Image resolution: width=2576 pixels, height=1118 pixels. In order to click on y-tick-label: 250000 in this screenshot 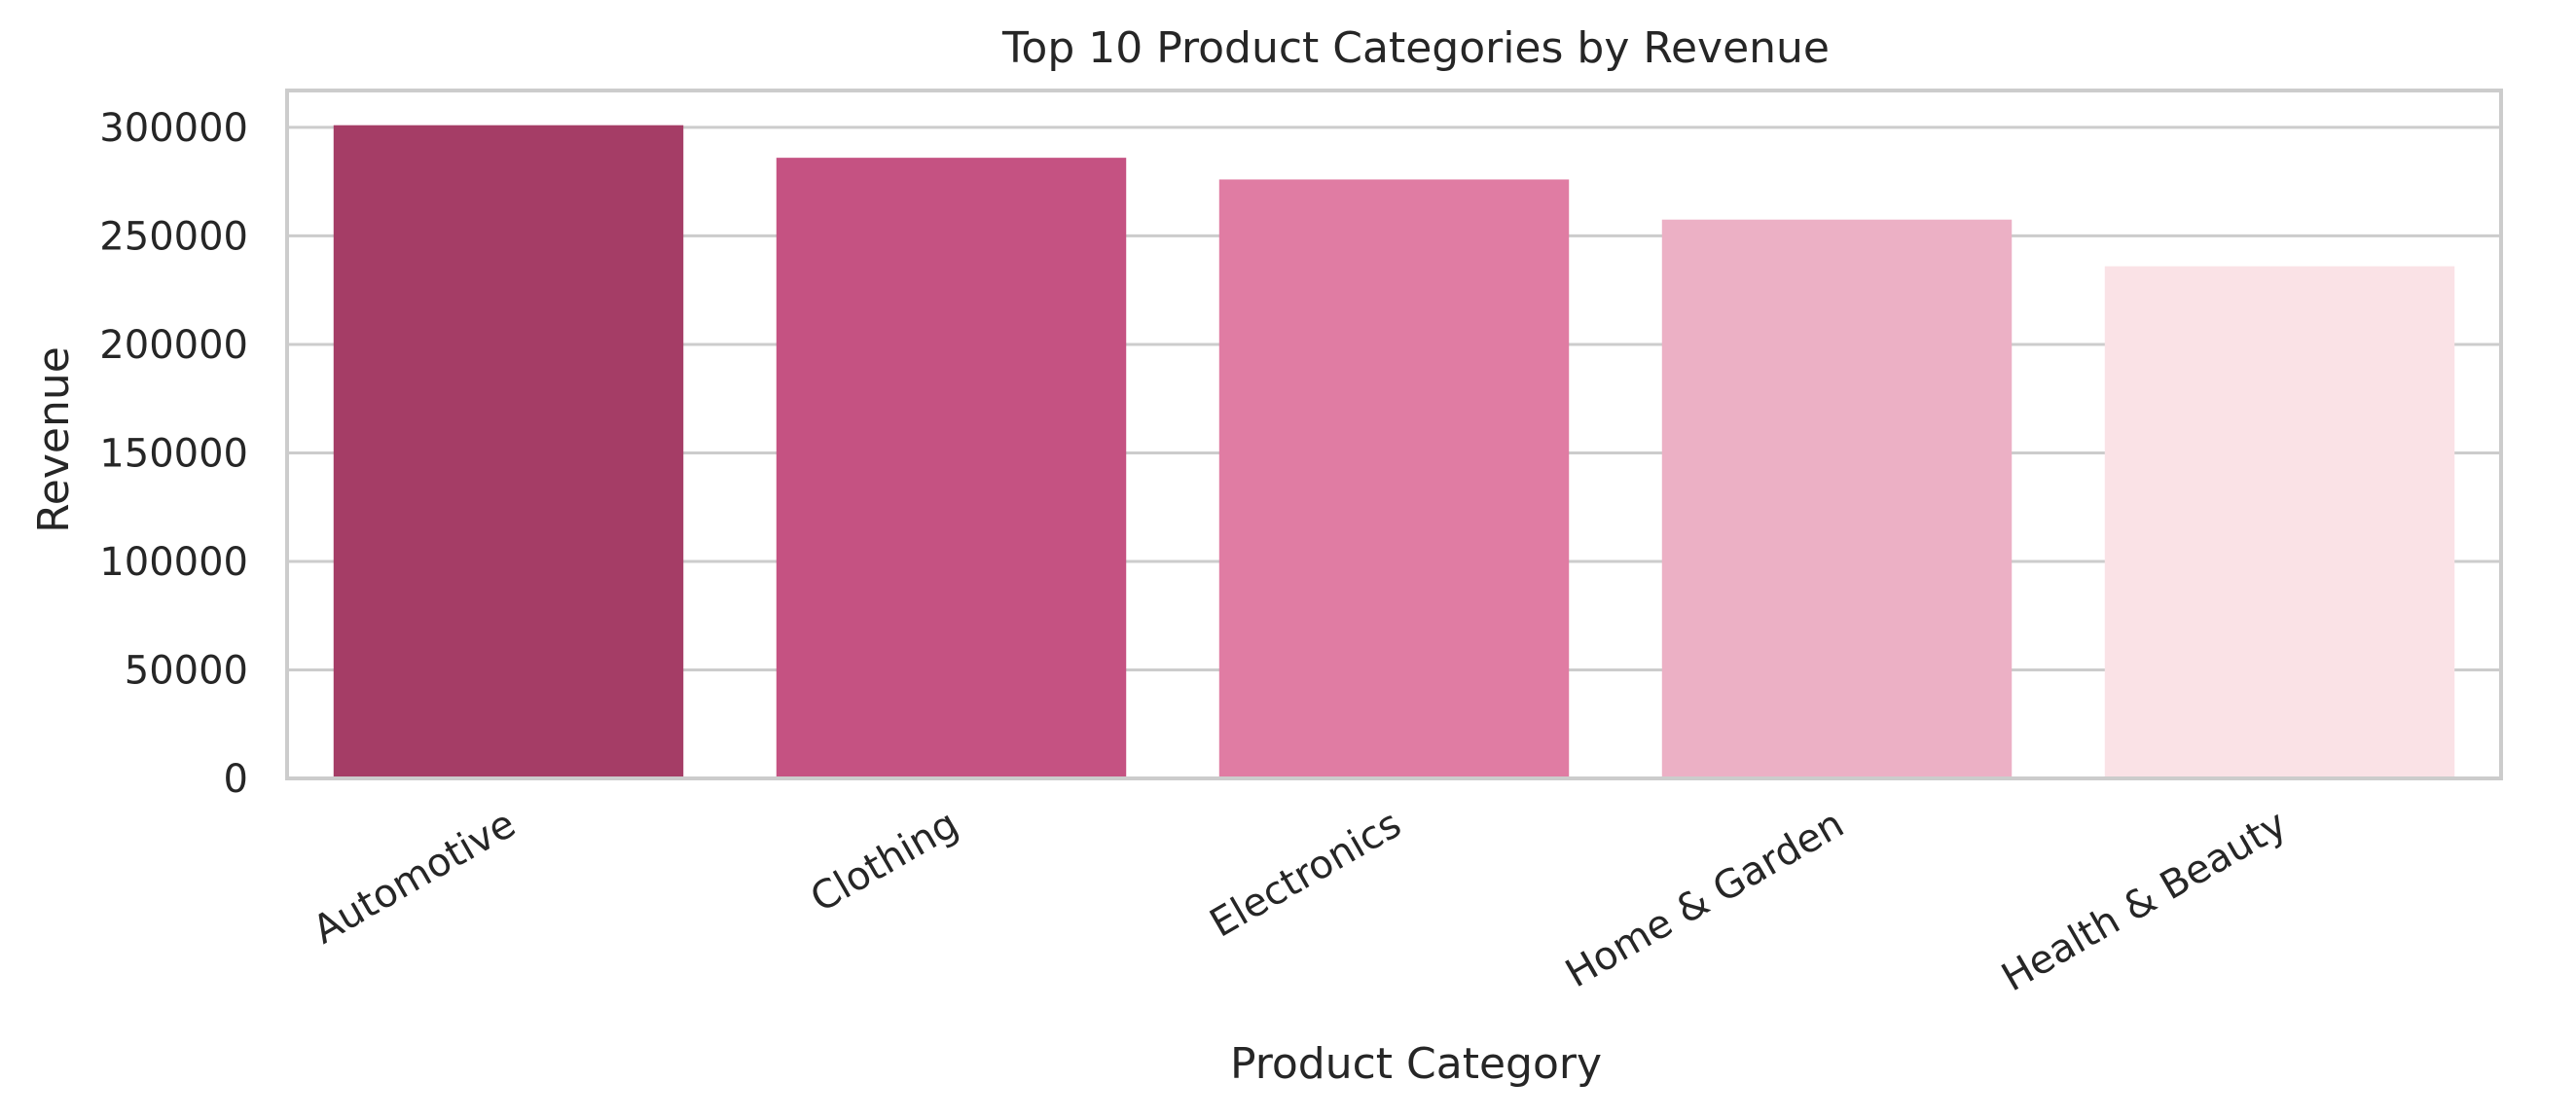, I will do `click(173, 237)`.